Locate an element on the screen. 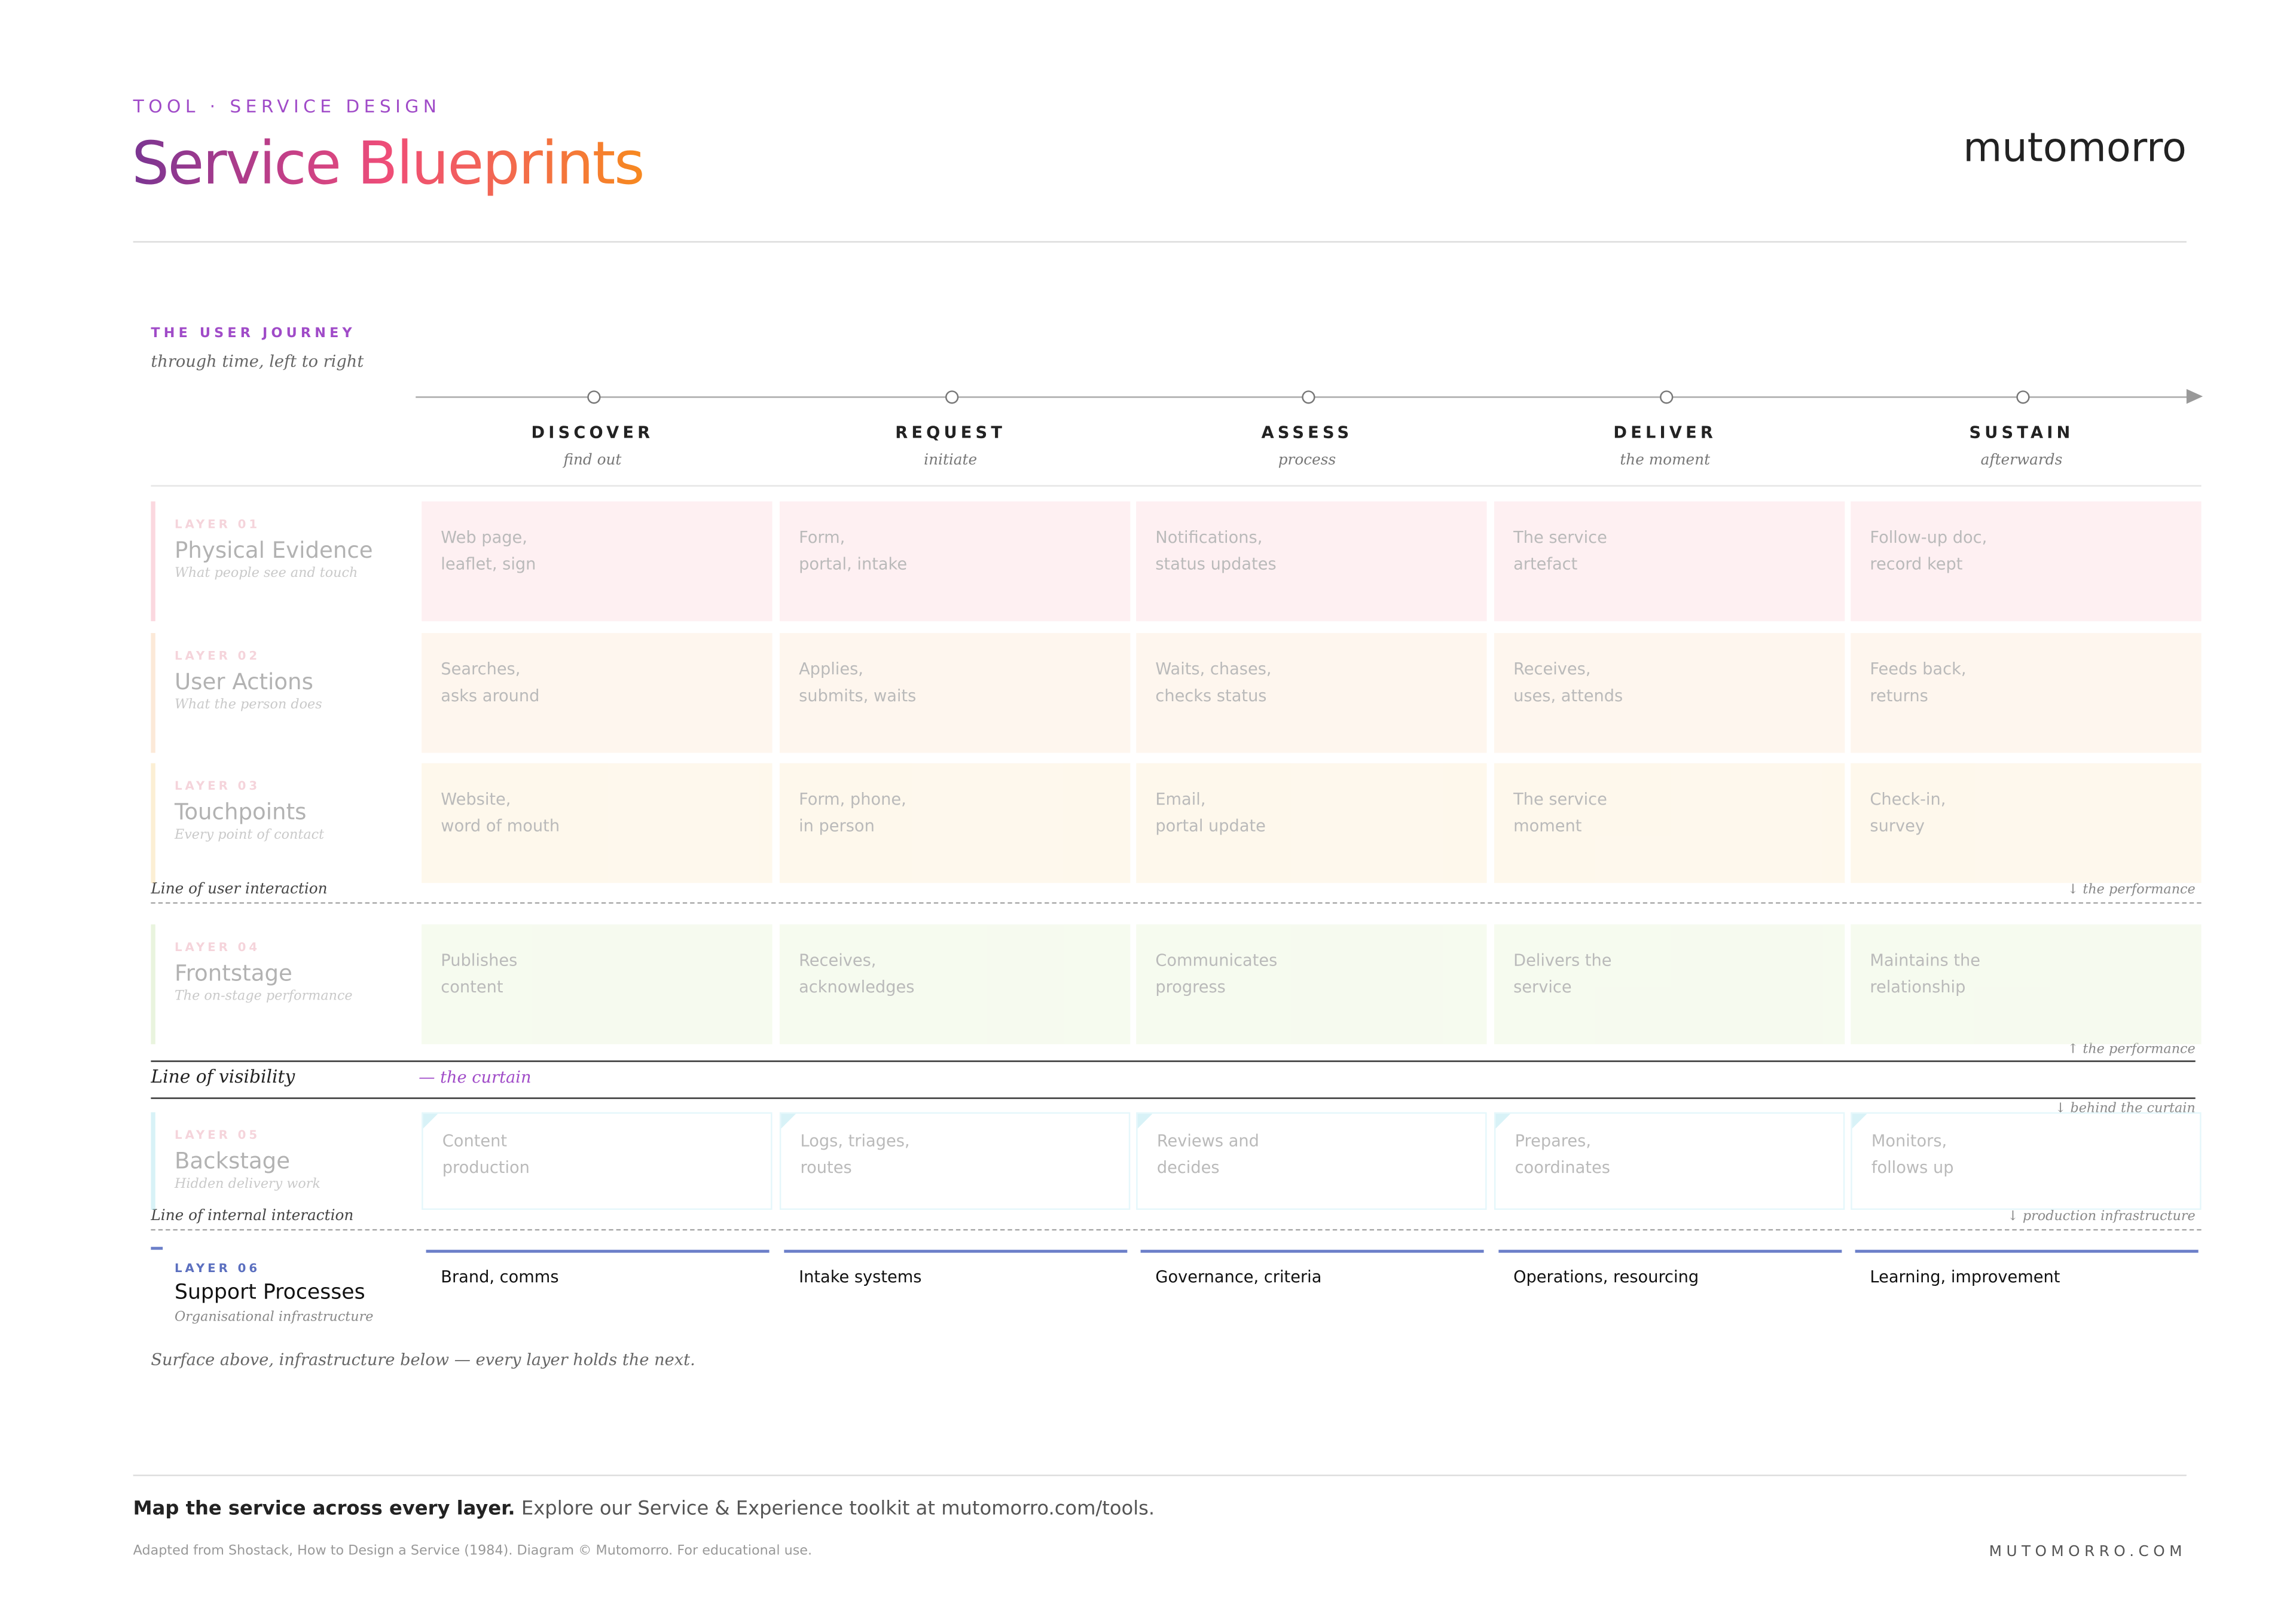 The image size is (2296, 1623). cell-text: Publishes is located at coordinates (479, 961).